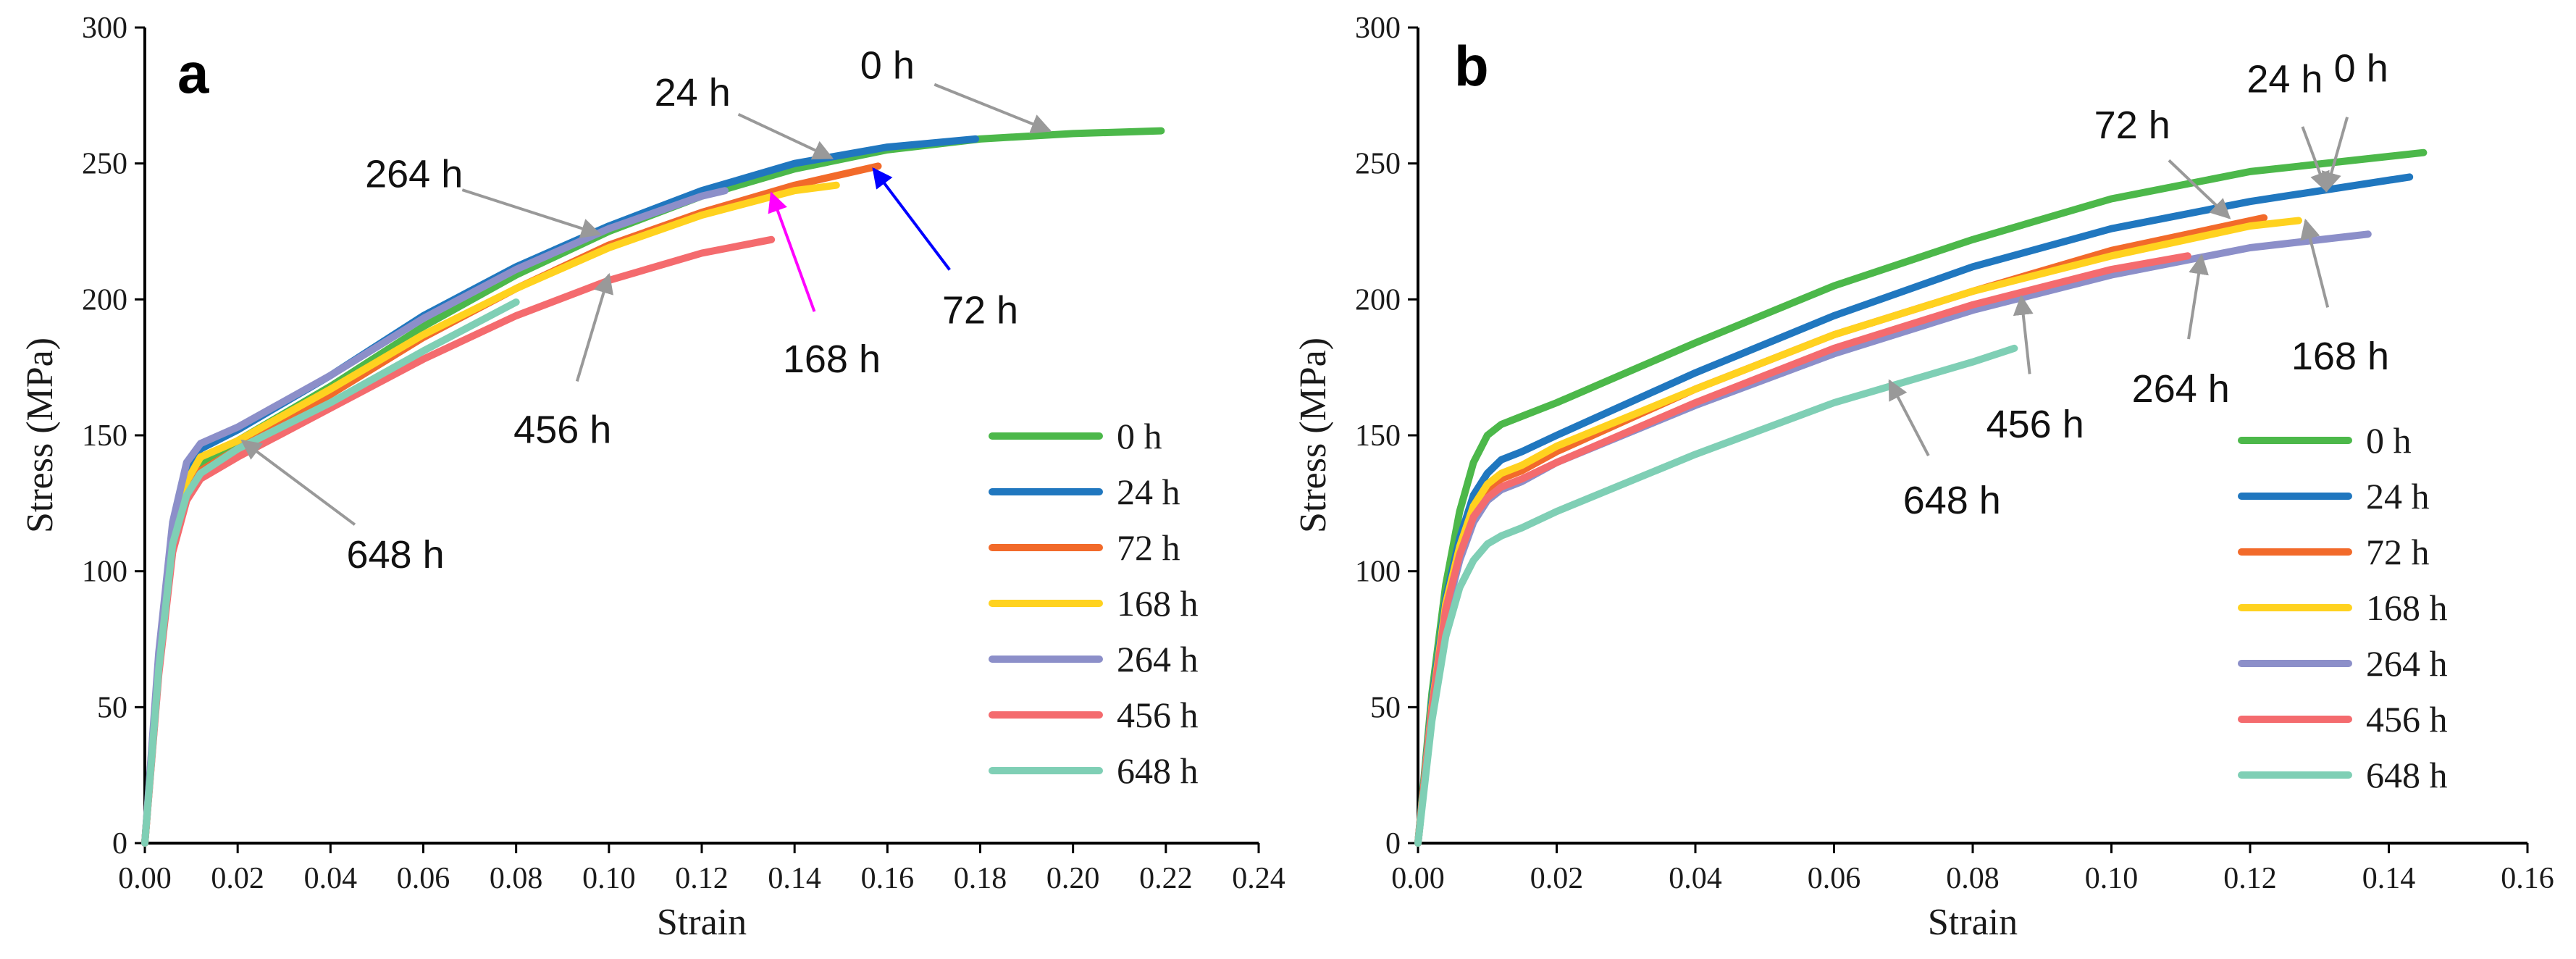 This screenshot has height=959, width=2576. I want to click on panel-label: b, so click(1471, 66).